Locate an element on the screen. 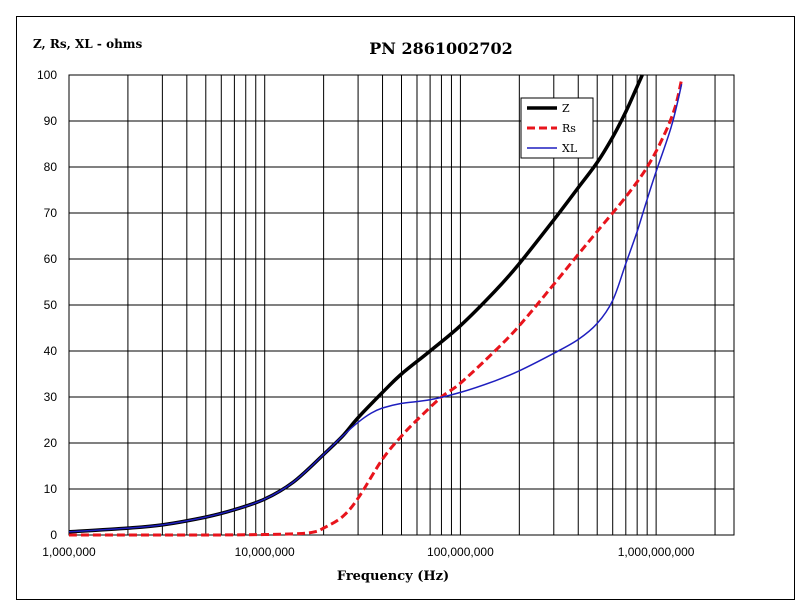  y-tick-label-30: 30 is located at coordinates (51, 397).